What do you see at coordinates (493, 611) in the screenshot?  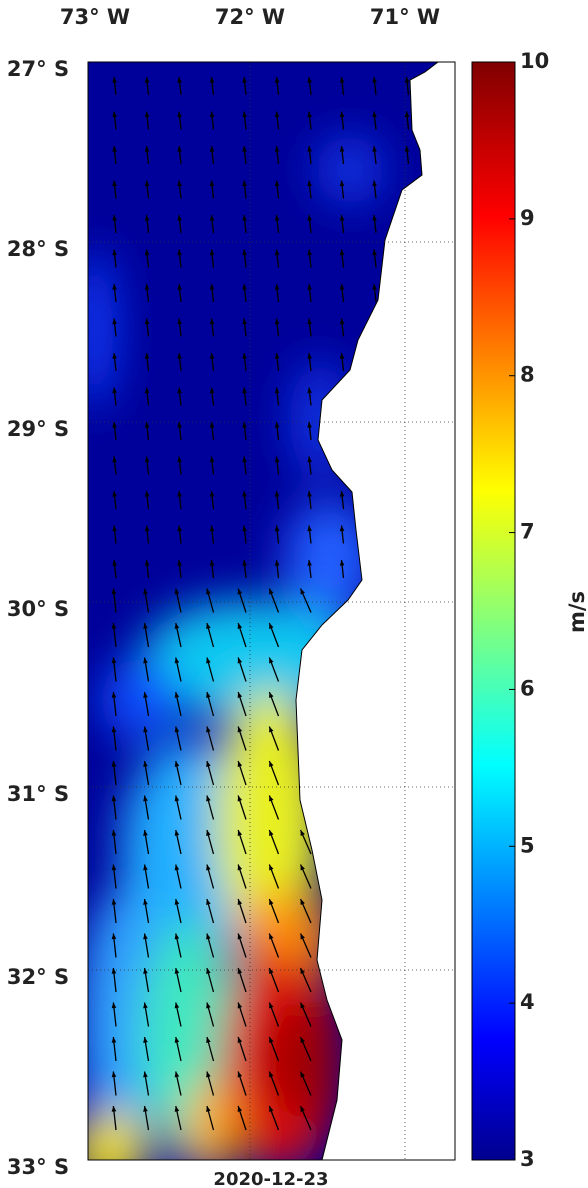 I see `colorbar` at bounding box center [493, 611].